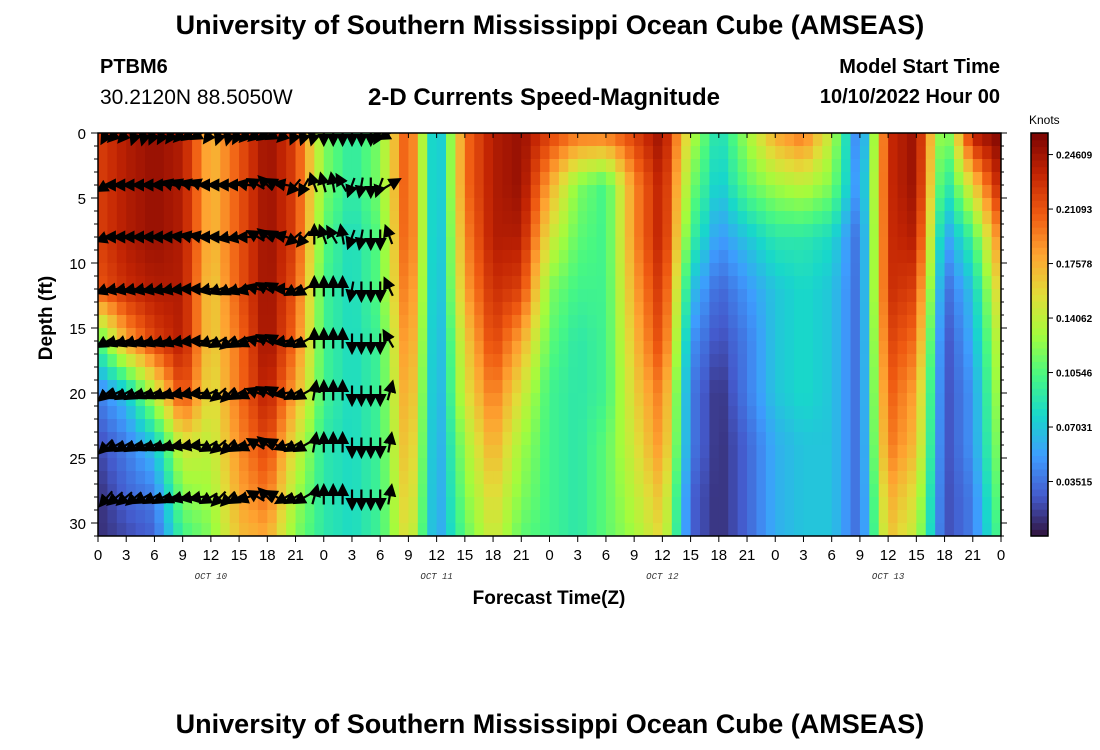 This screenshot has height=750, width=1100. What do you see at coordinates (1074, 374) in the screenshot?
I see `colorbar-tick-label: 0.10546` at bounding box center [1074, 374].